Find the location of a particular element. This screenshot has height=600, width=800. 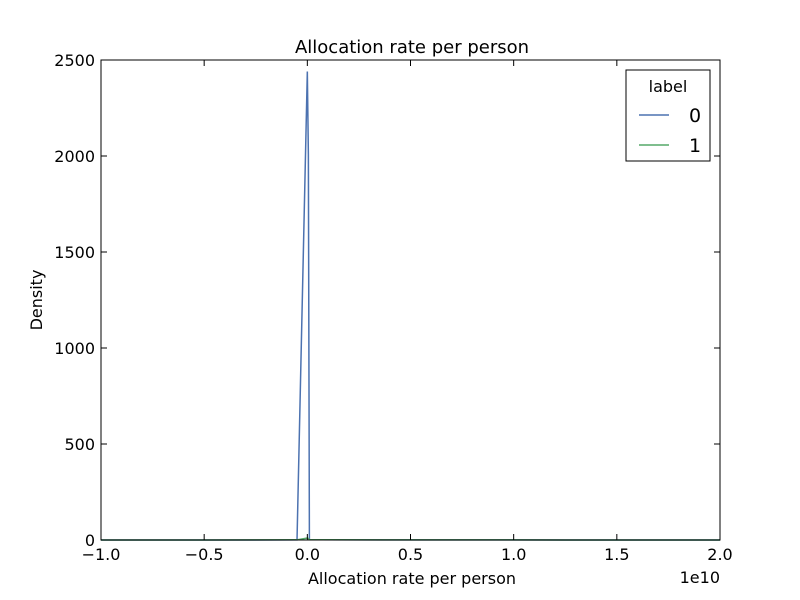

x-axis-label: Allocation rate per person is located at coordinates (412, 578).